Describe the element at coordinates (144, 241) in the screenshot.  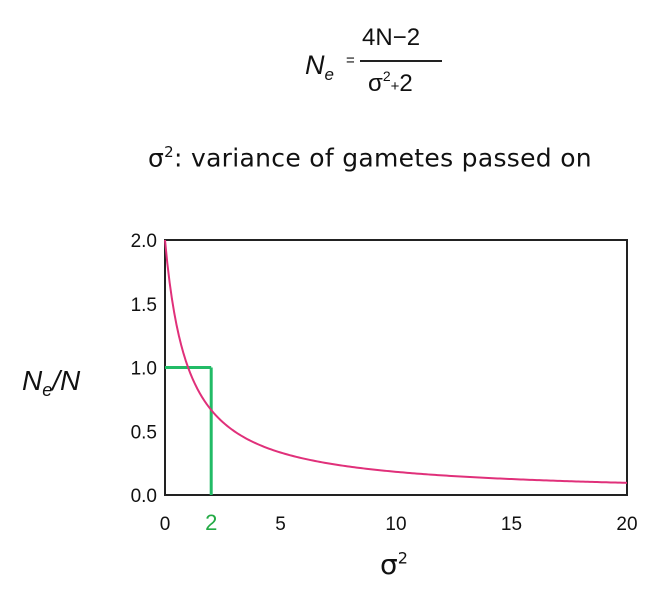
I see `y-tick-label: 2.0` at that location.